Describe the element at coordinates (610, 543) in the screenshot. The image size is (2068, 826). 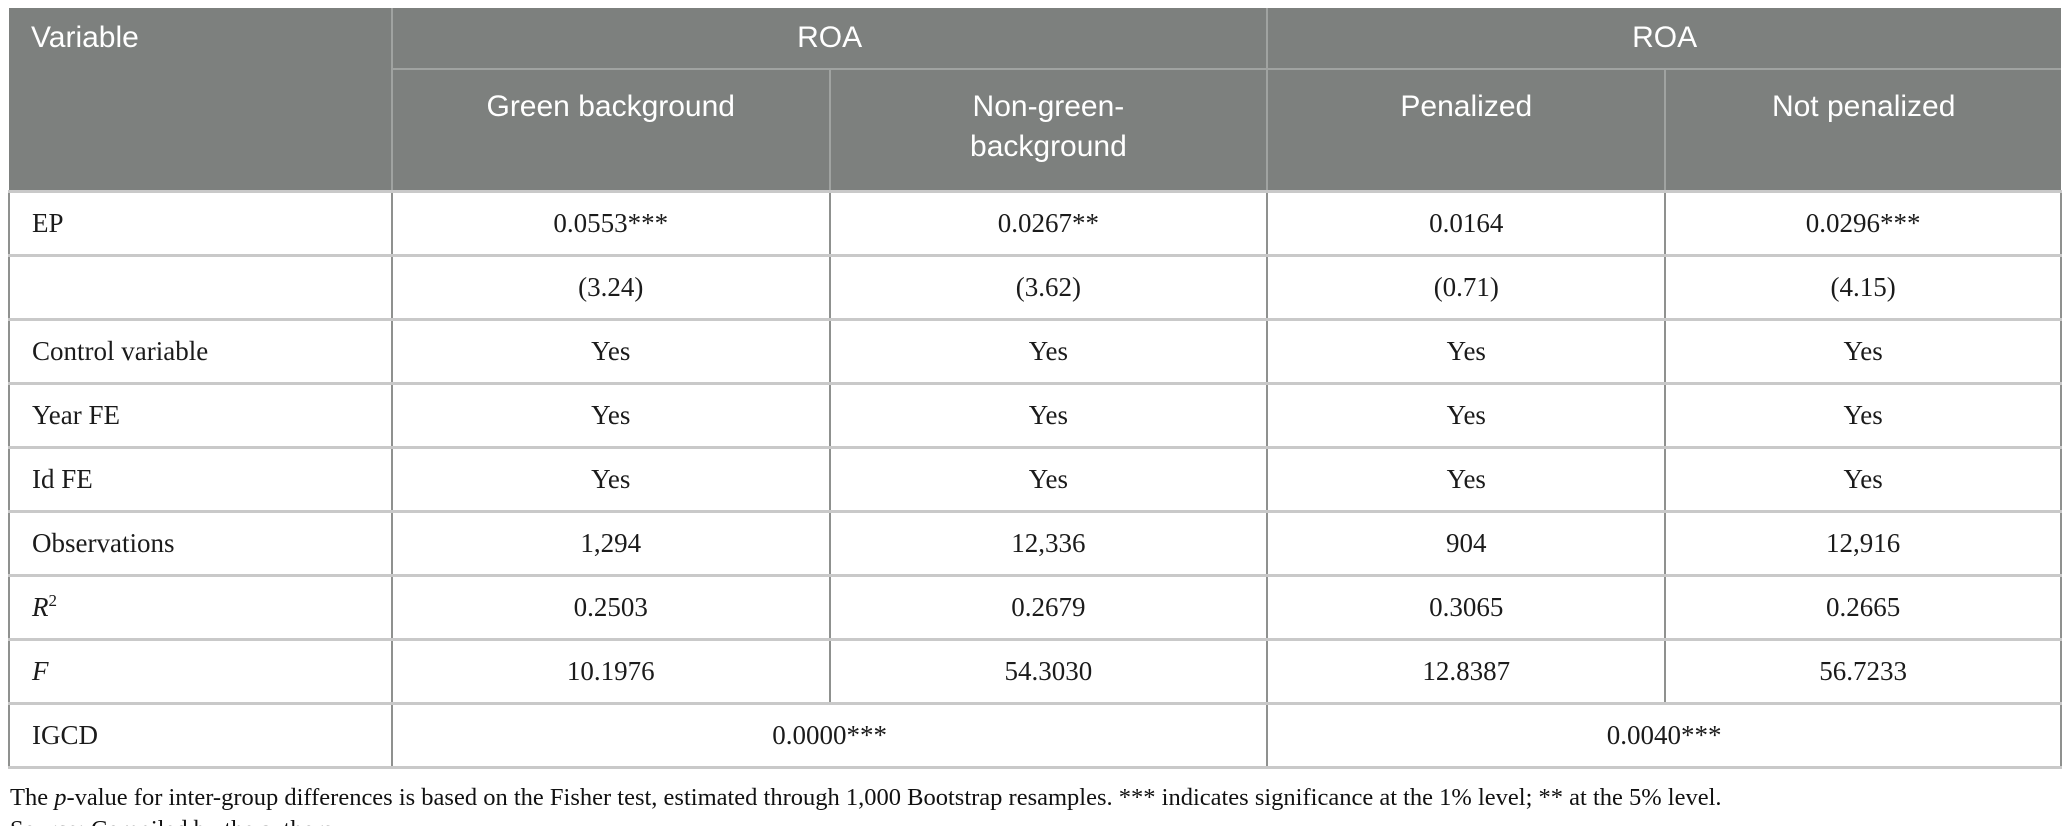
I see `cell: 1,294` at that location.